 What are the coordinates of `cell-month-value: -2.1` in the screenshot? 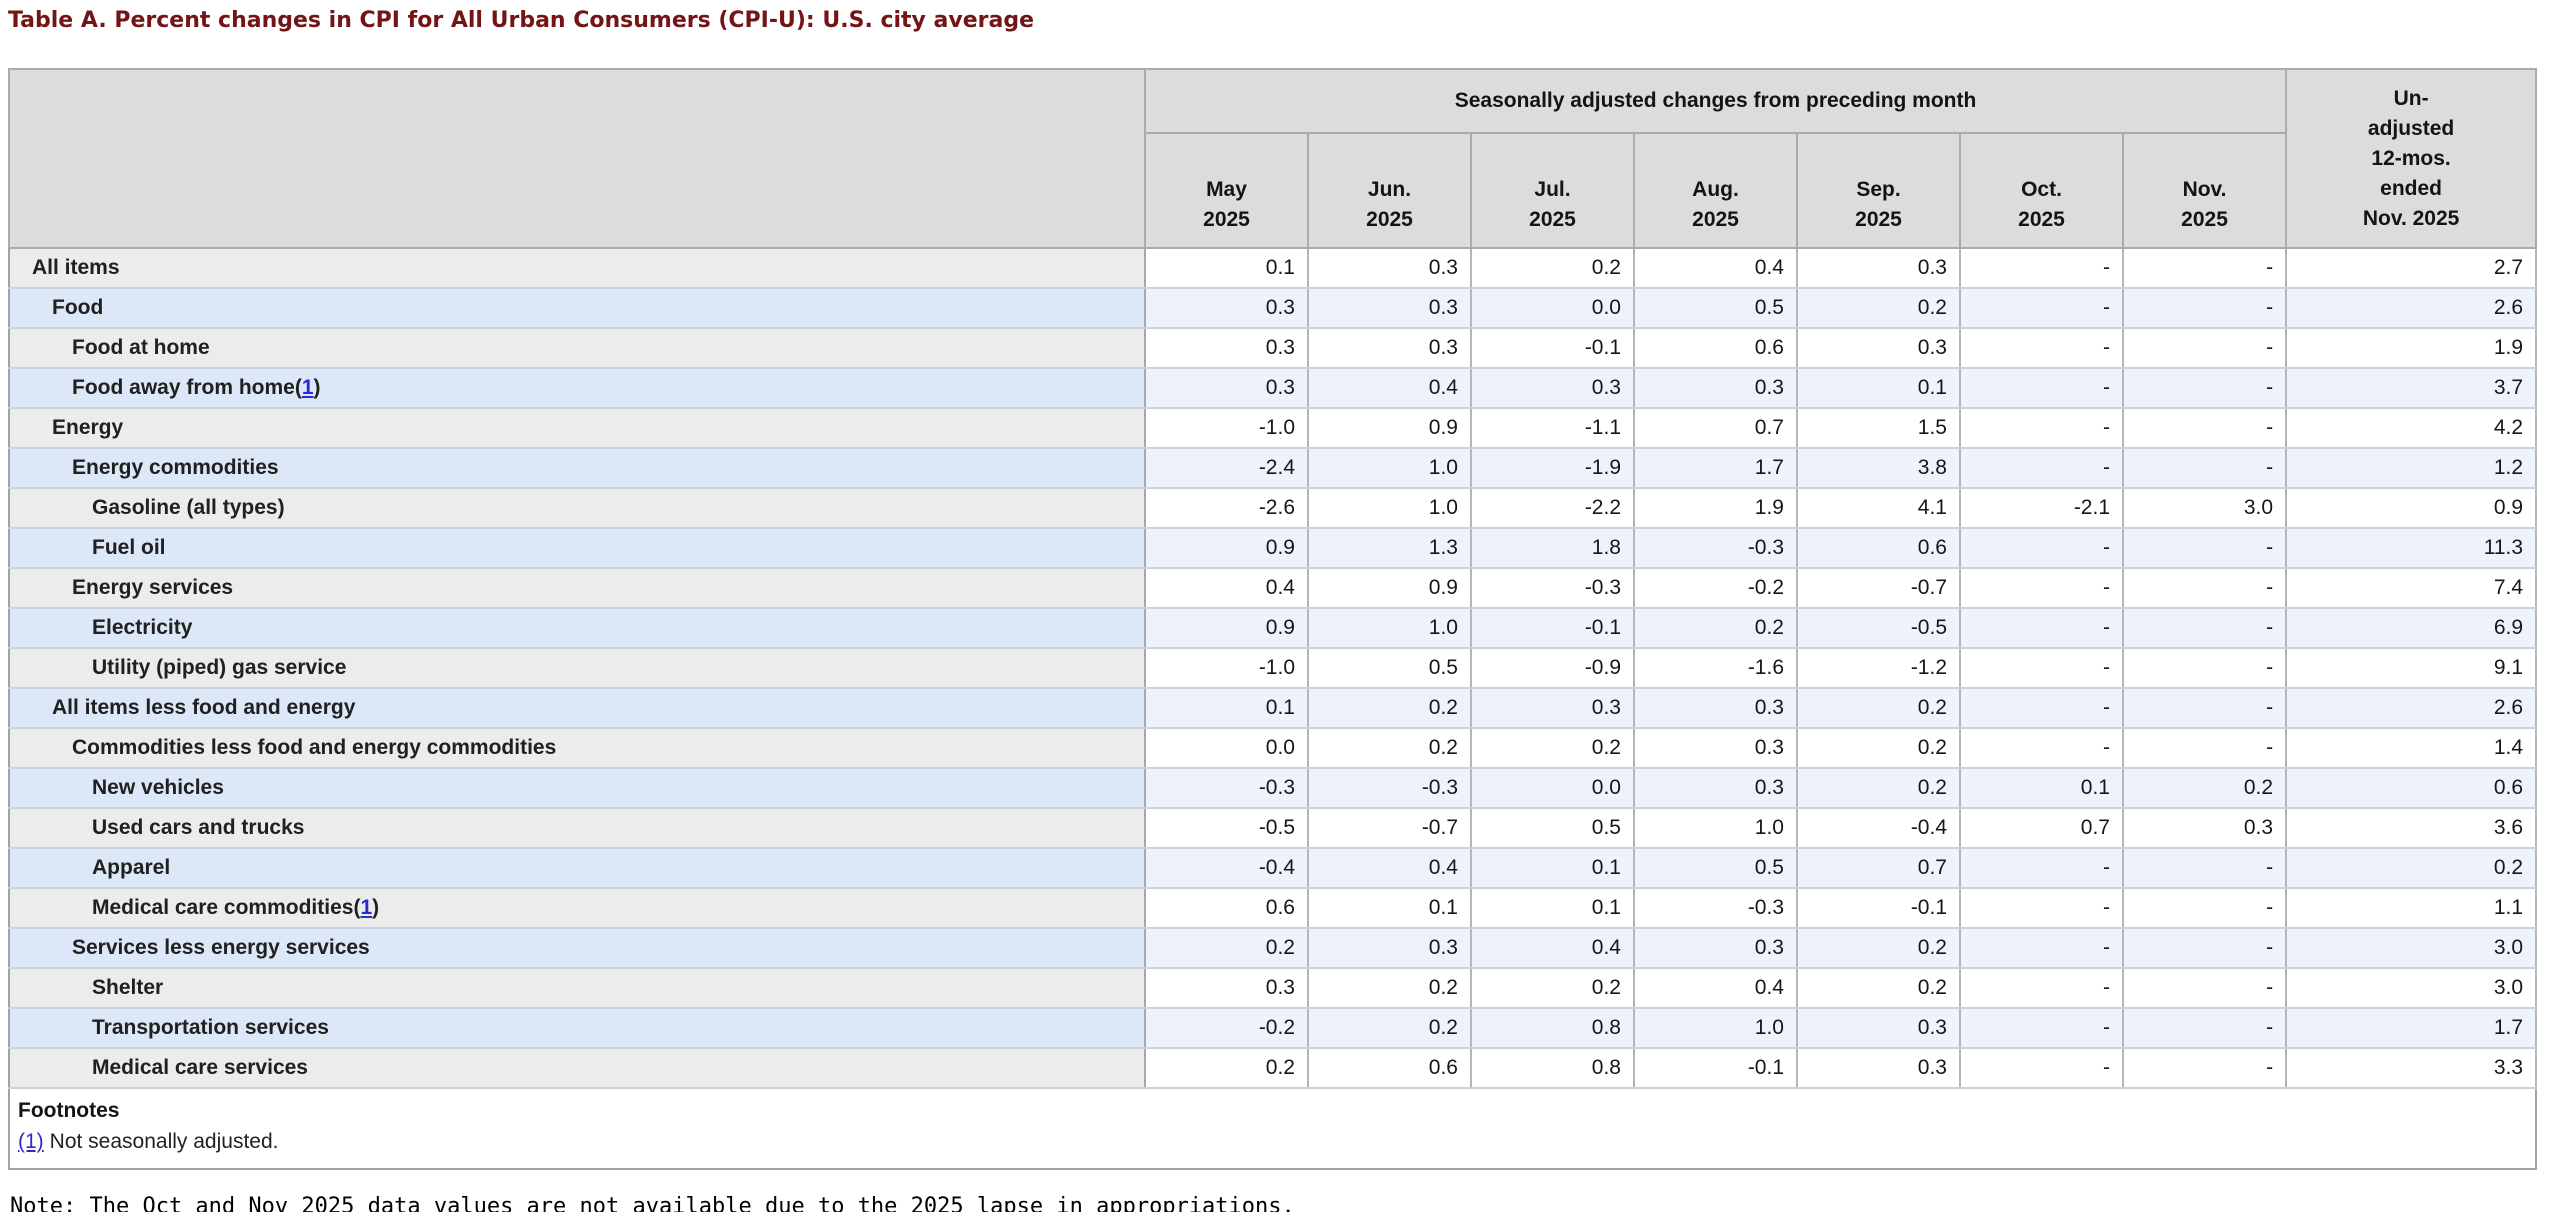 It's located at (2042, 508).